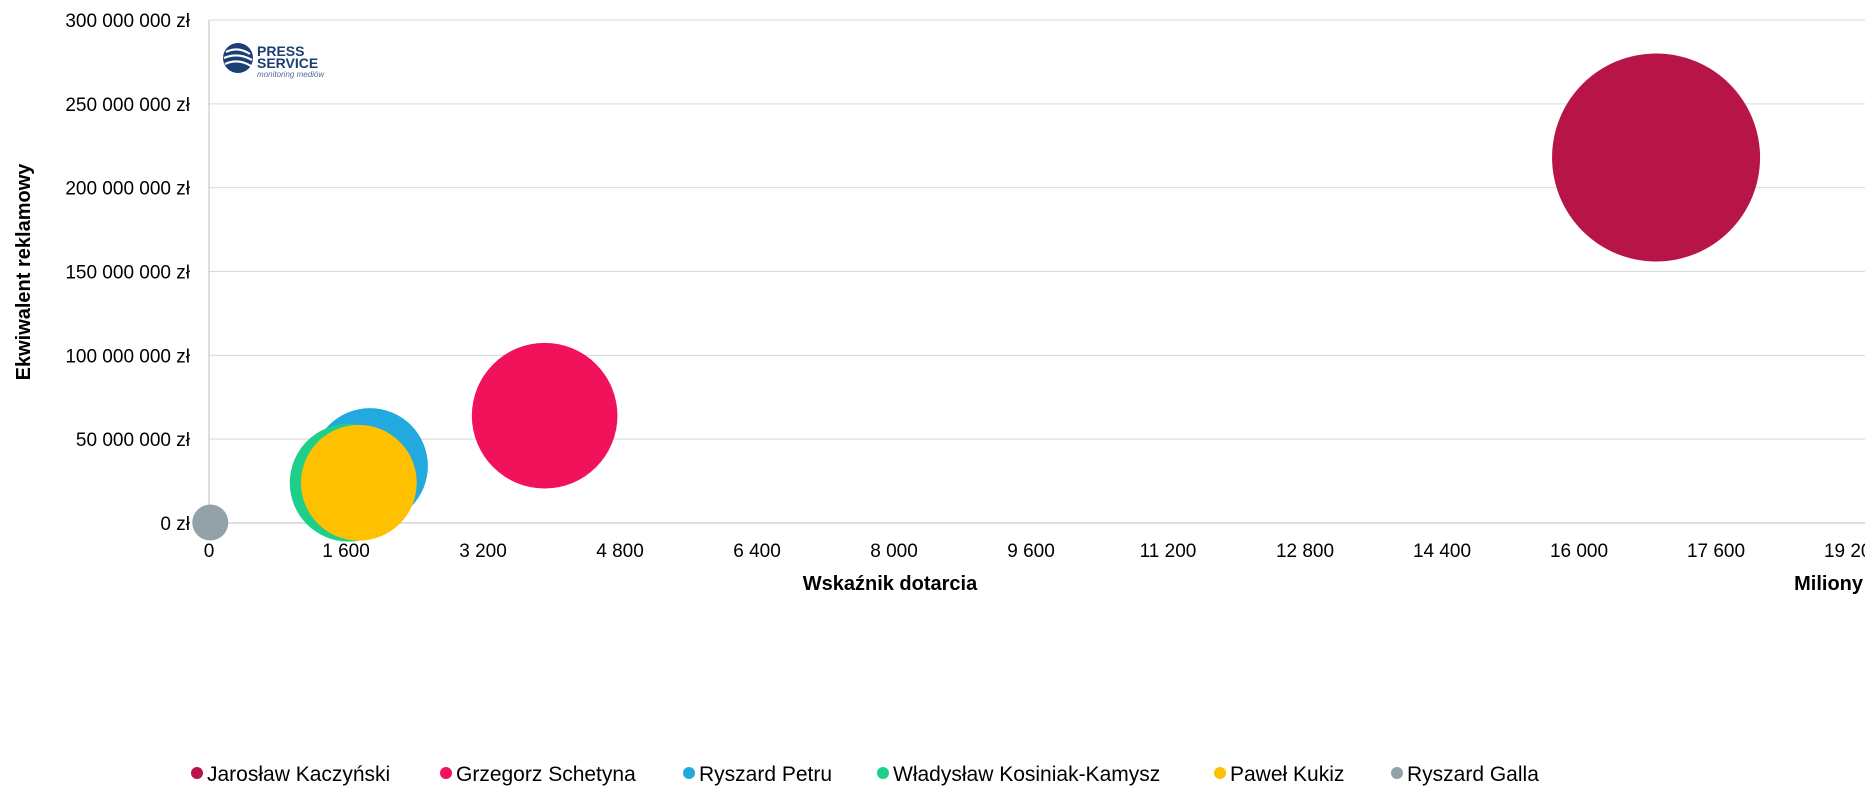  Describe the element at coordinates (24, 272) in the screenshot. I see `y-axis-title: Ekwiwalent reklamowy` at that location.